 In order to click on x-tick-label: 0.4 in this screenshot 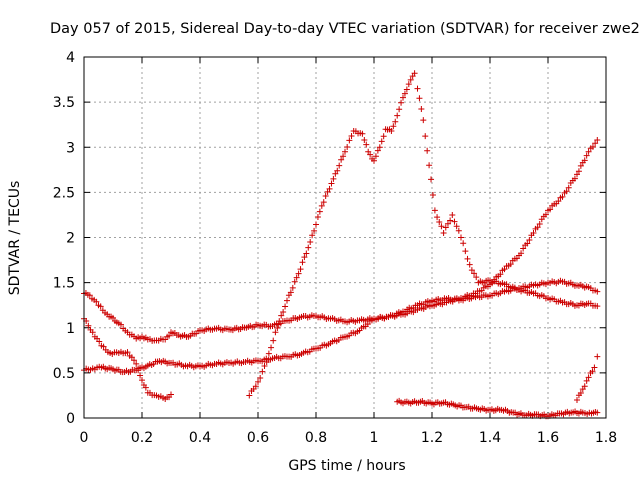, I will do `click(200, 438)`.